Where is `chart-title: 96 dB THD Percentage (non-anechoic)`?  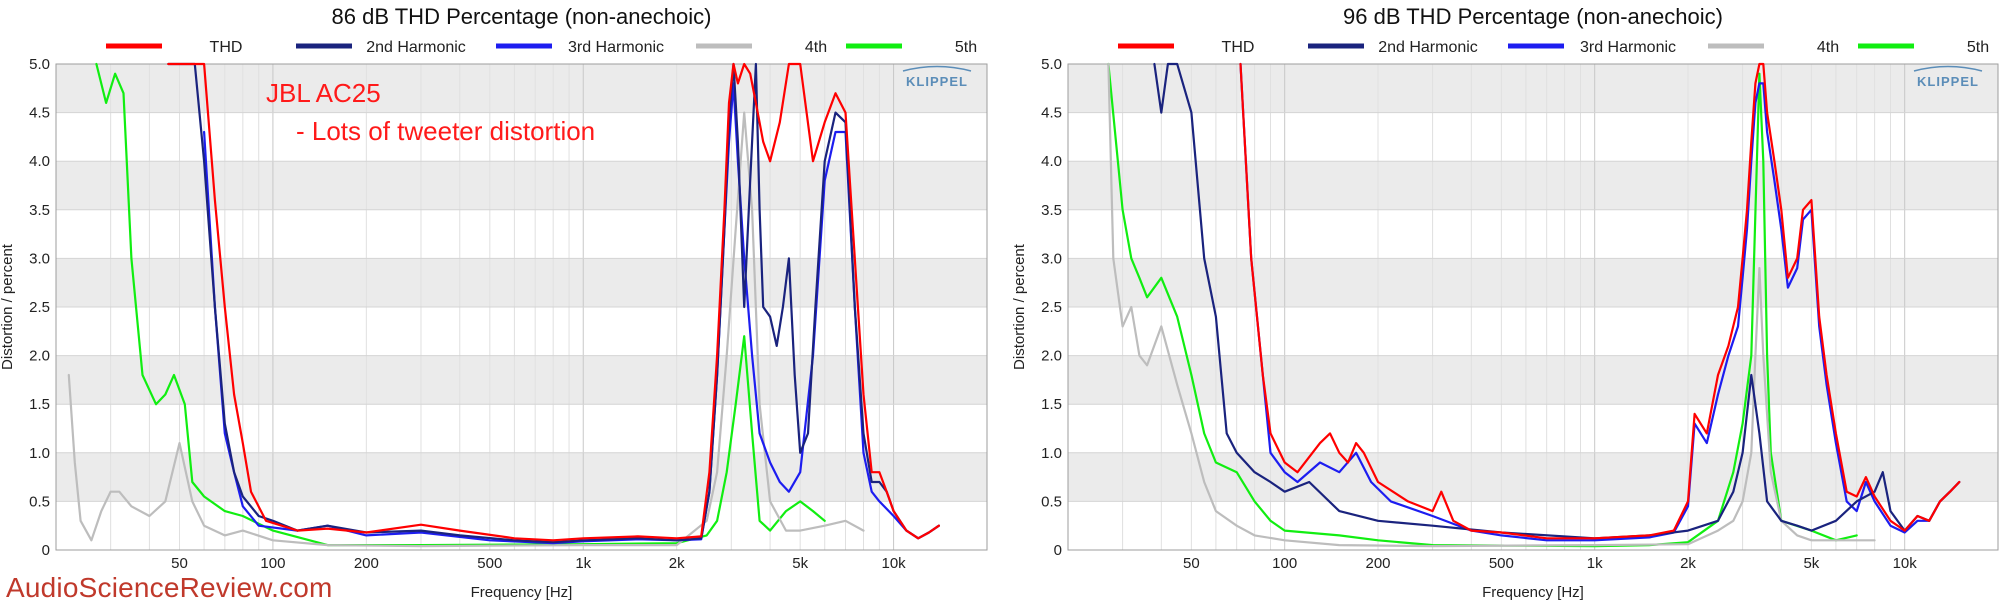
chart-title: 96 dB THD Percentage (non-anechoic) is located at coordinates (1533, 16).